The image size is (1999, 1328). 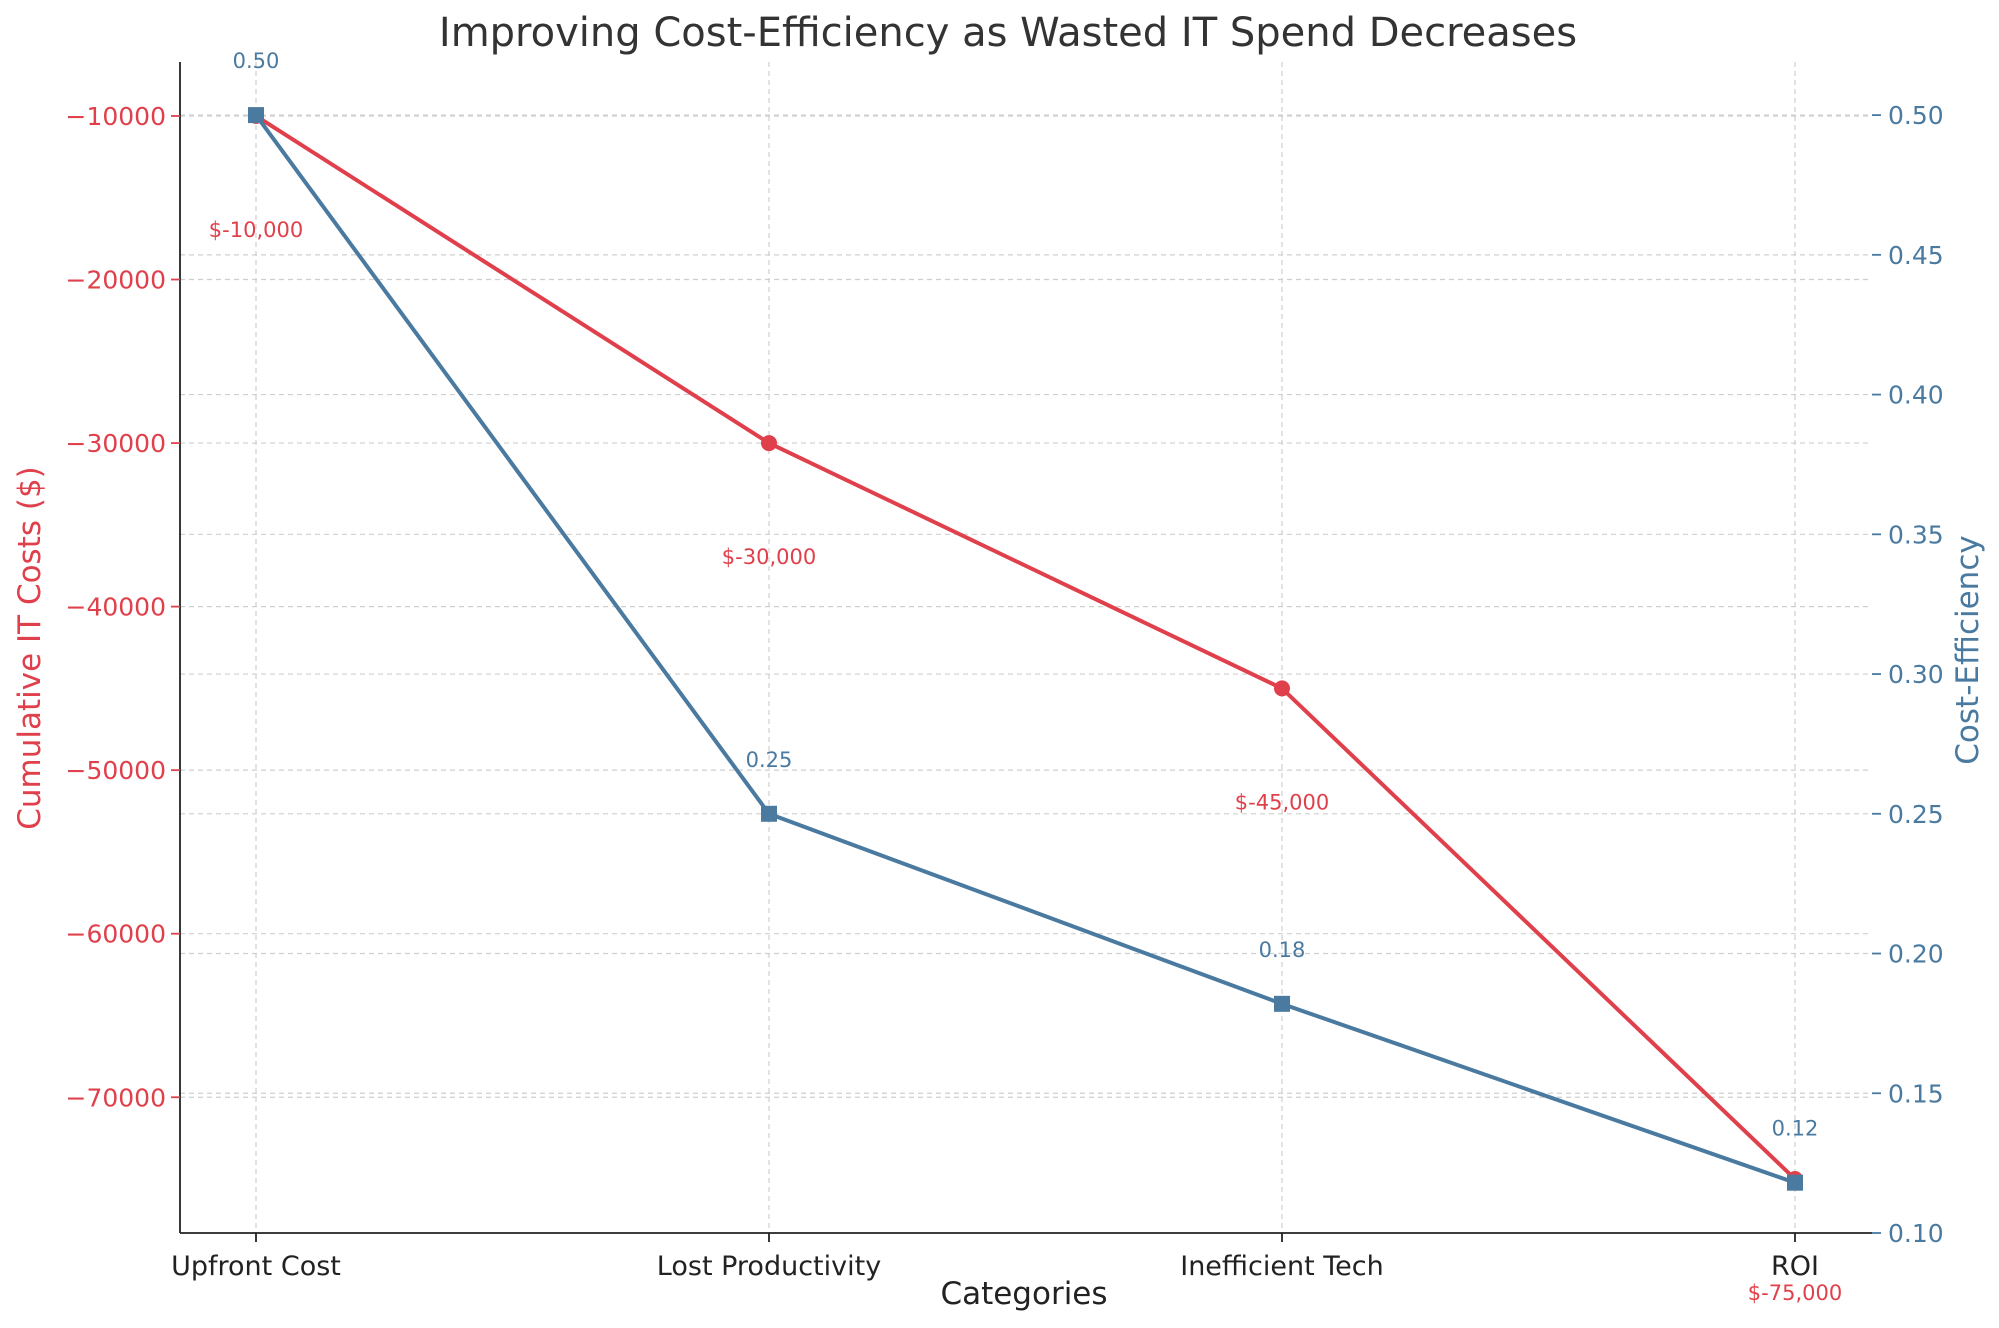 What do you see at coordinates (256, 230) in the screenshot?
I see `costs-data-label: $-10,000` at bounding box center [256, 230].